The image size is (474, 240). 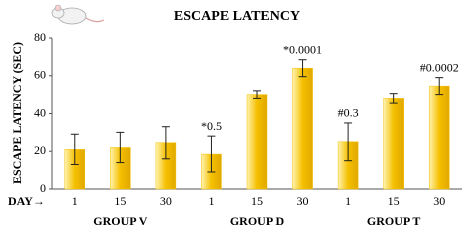 I want to click on bar-annotation: #0.0002, so click(x=439, y=67).